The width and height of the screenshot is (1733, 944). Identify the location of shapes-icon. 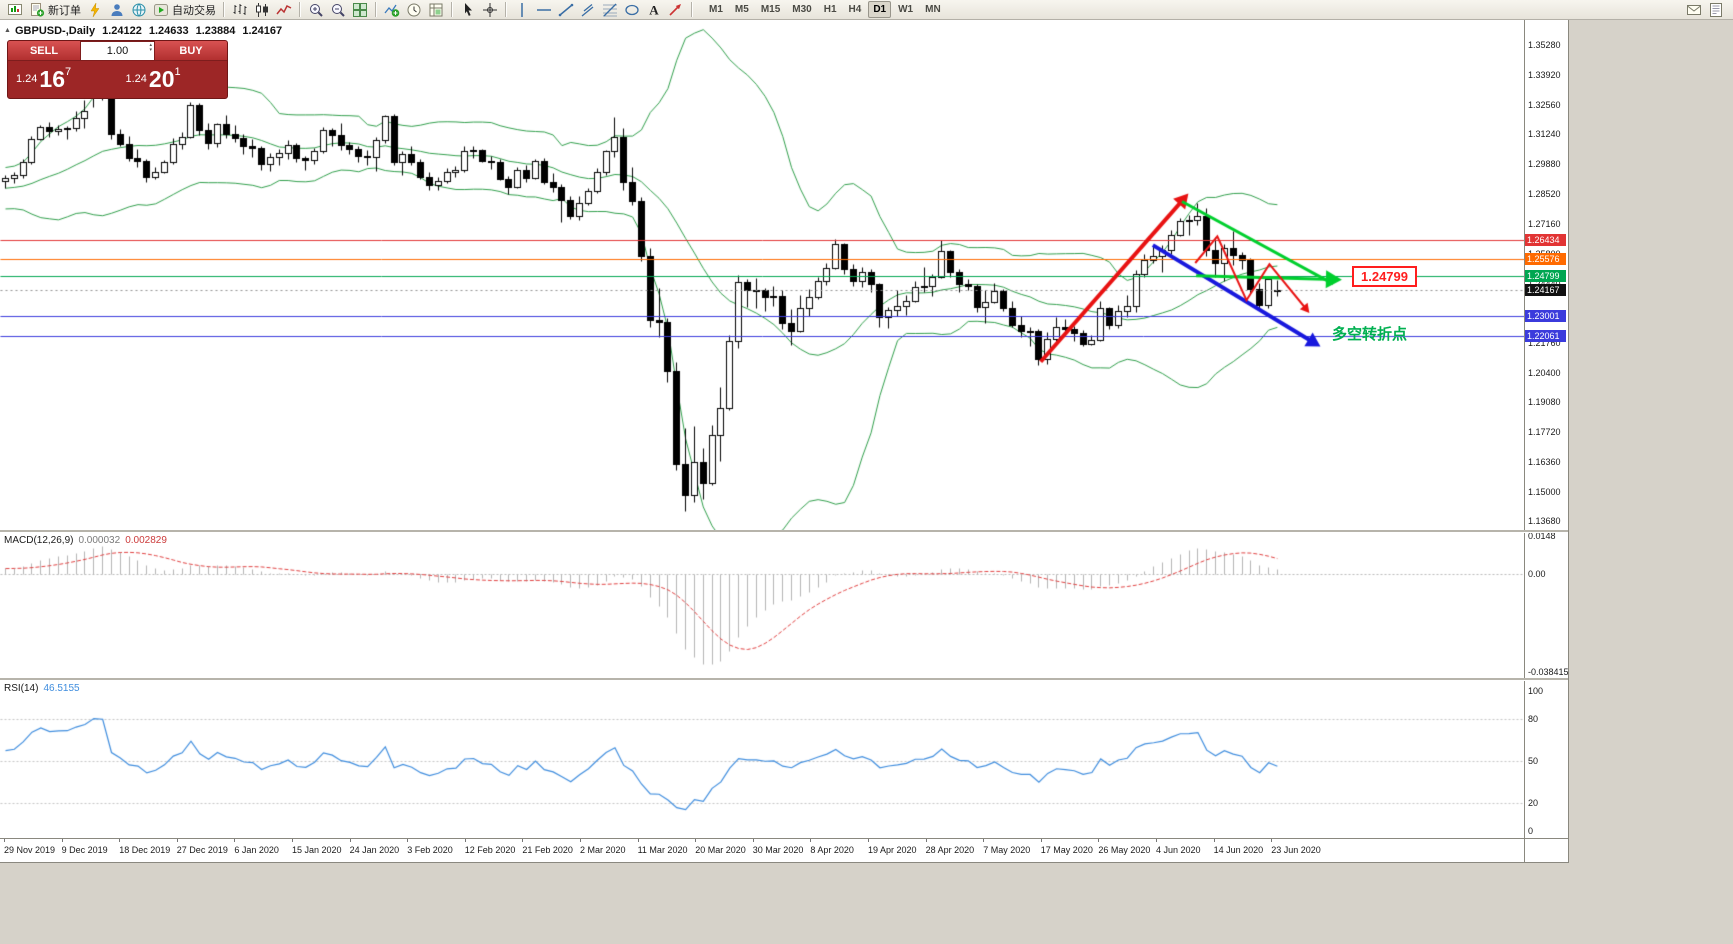
(632, 10).